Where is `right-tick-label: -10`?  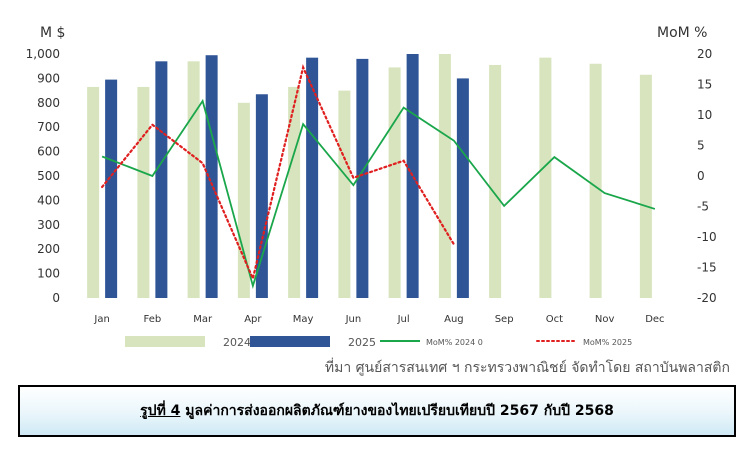 right-tick-label: -10 is located at coordinates (707, 237).